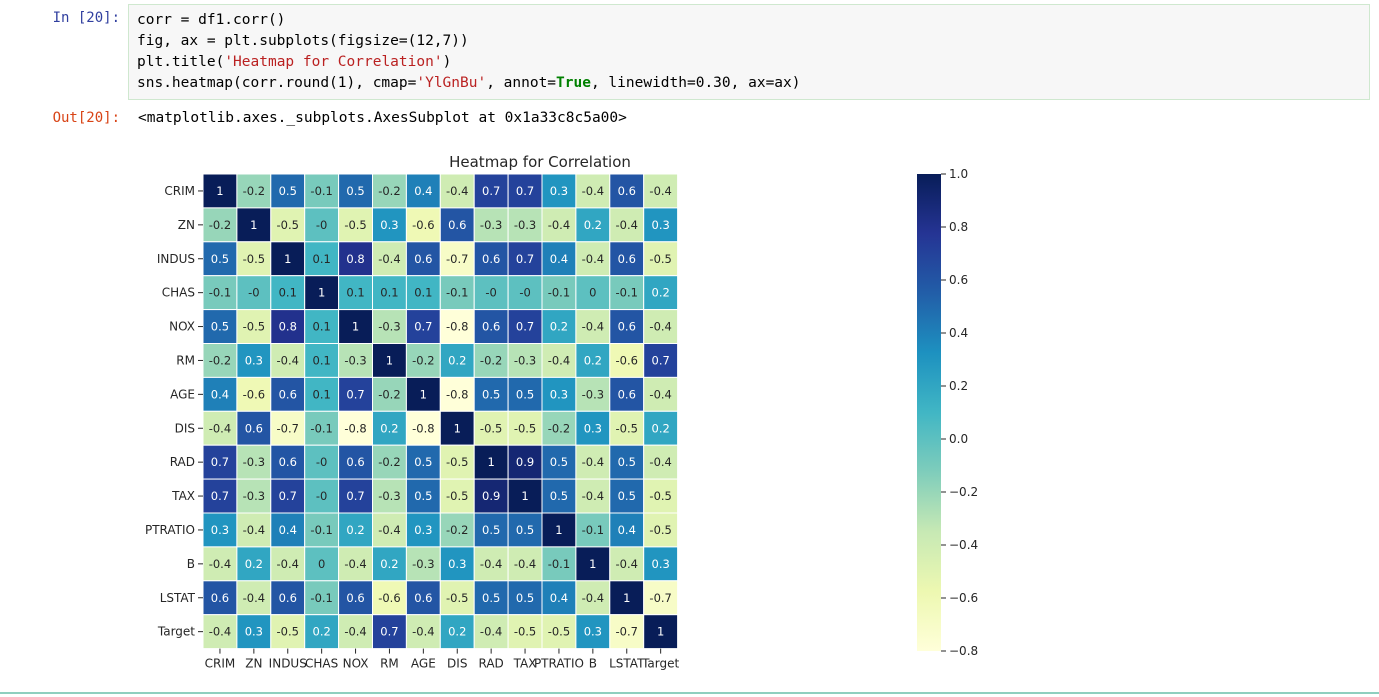 The height and width of the screenshot is (697, 1379). I want to click on colorbar-tick-label: −0.6, so click(963, 598).